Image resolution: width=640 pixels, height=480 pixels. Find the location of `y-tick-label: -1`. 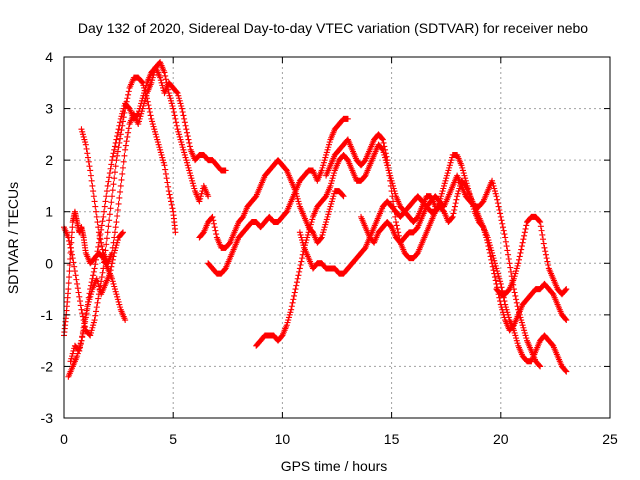

y-tick-label: -1 is located at coordinates (47, 315).